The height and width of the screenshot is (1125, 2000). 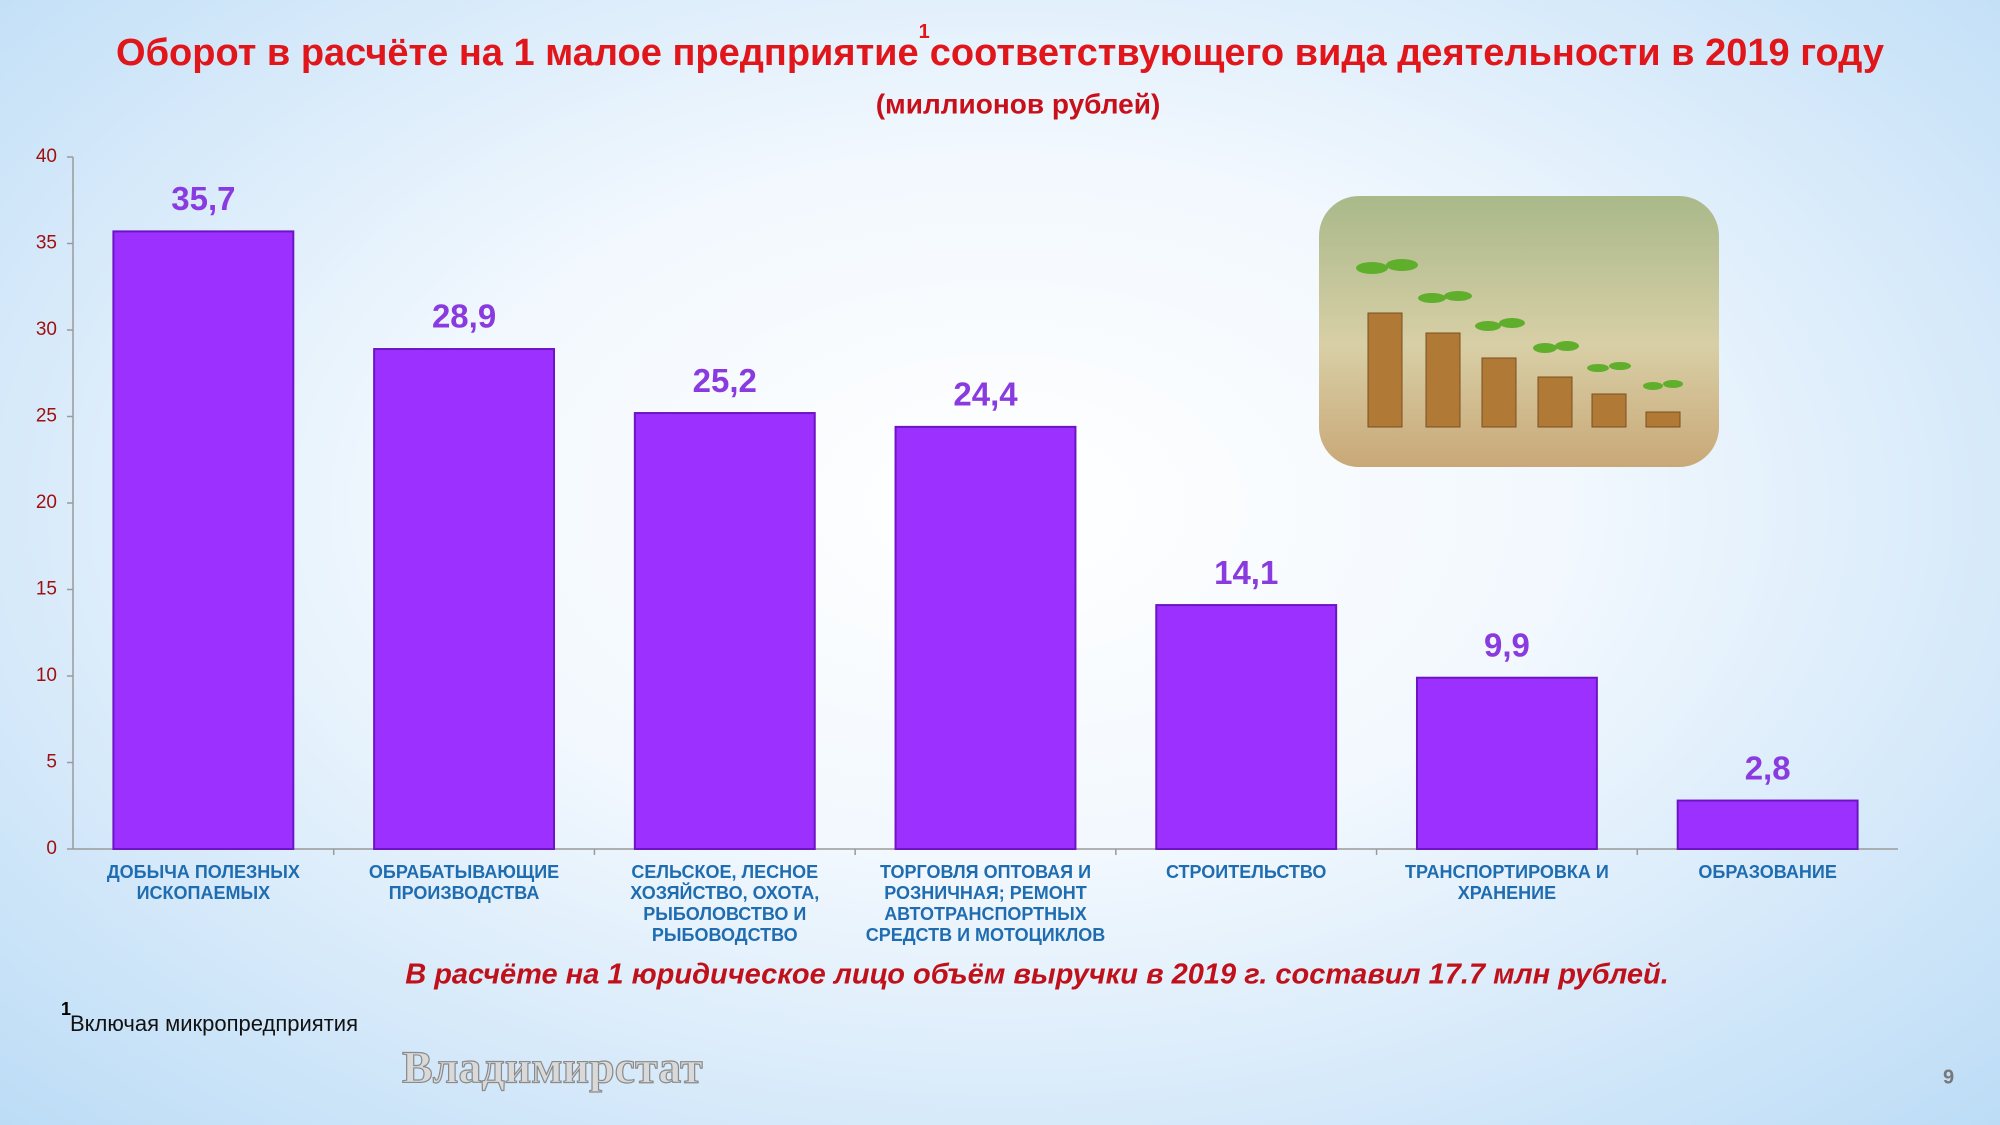 I want to click on value-label: 25,2, so click(x=725, y=380).